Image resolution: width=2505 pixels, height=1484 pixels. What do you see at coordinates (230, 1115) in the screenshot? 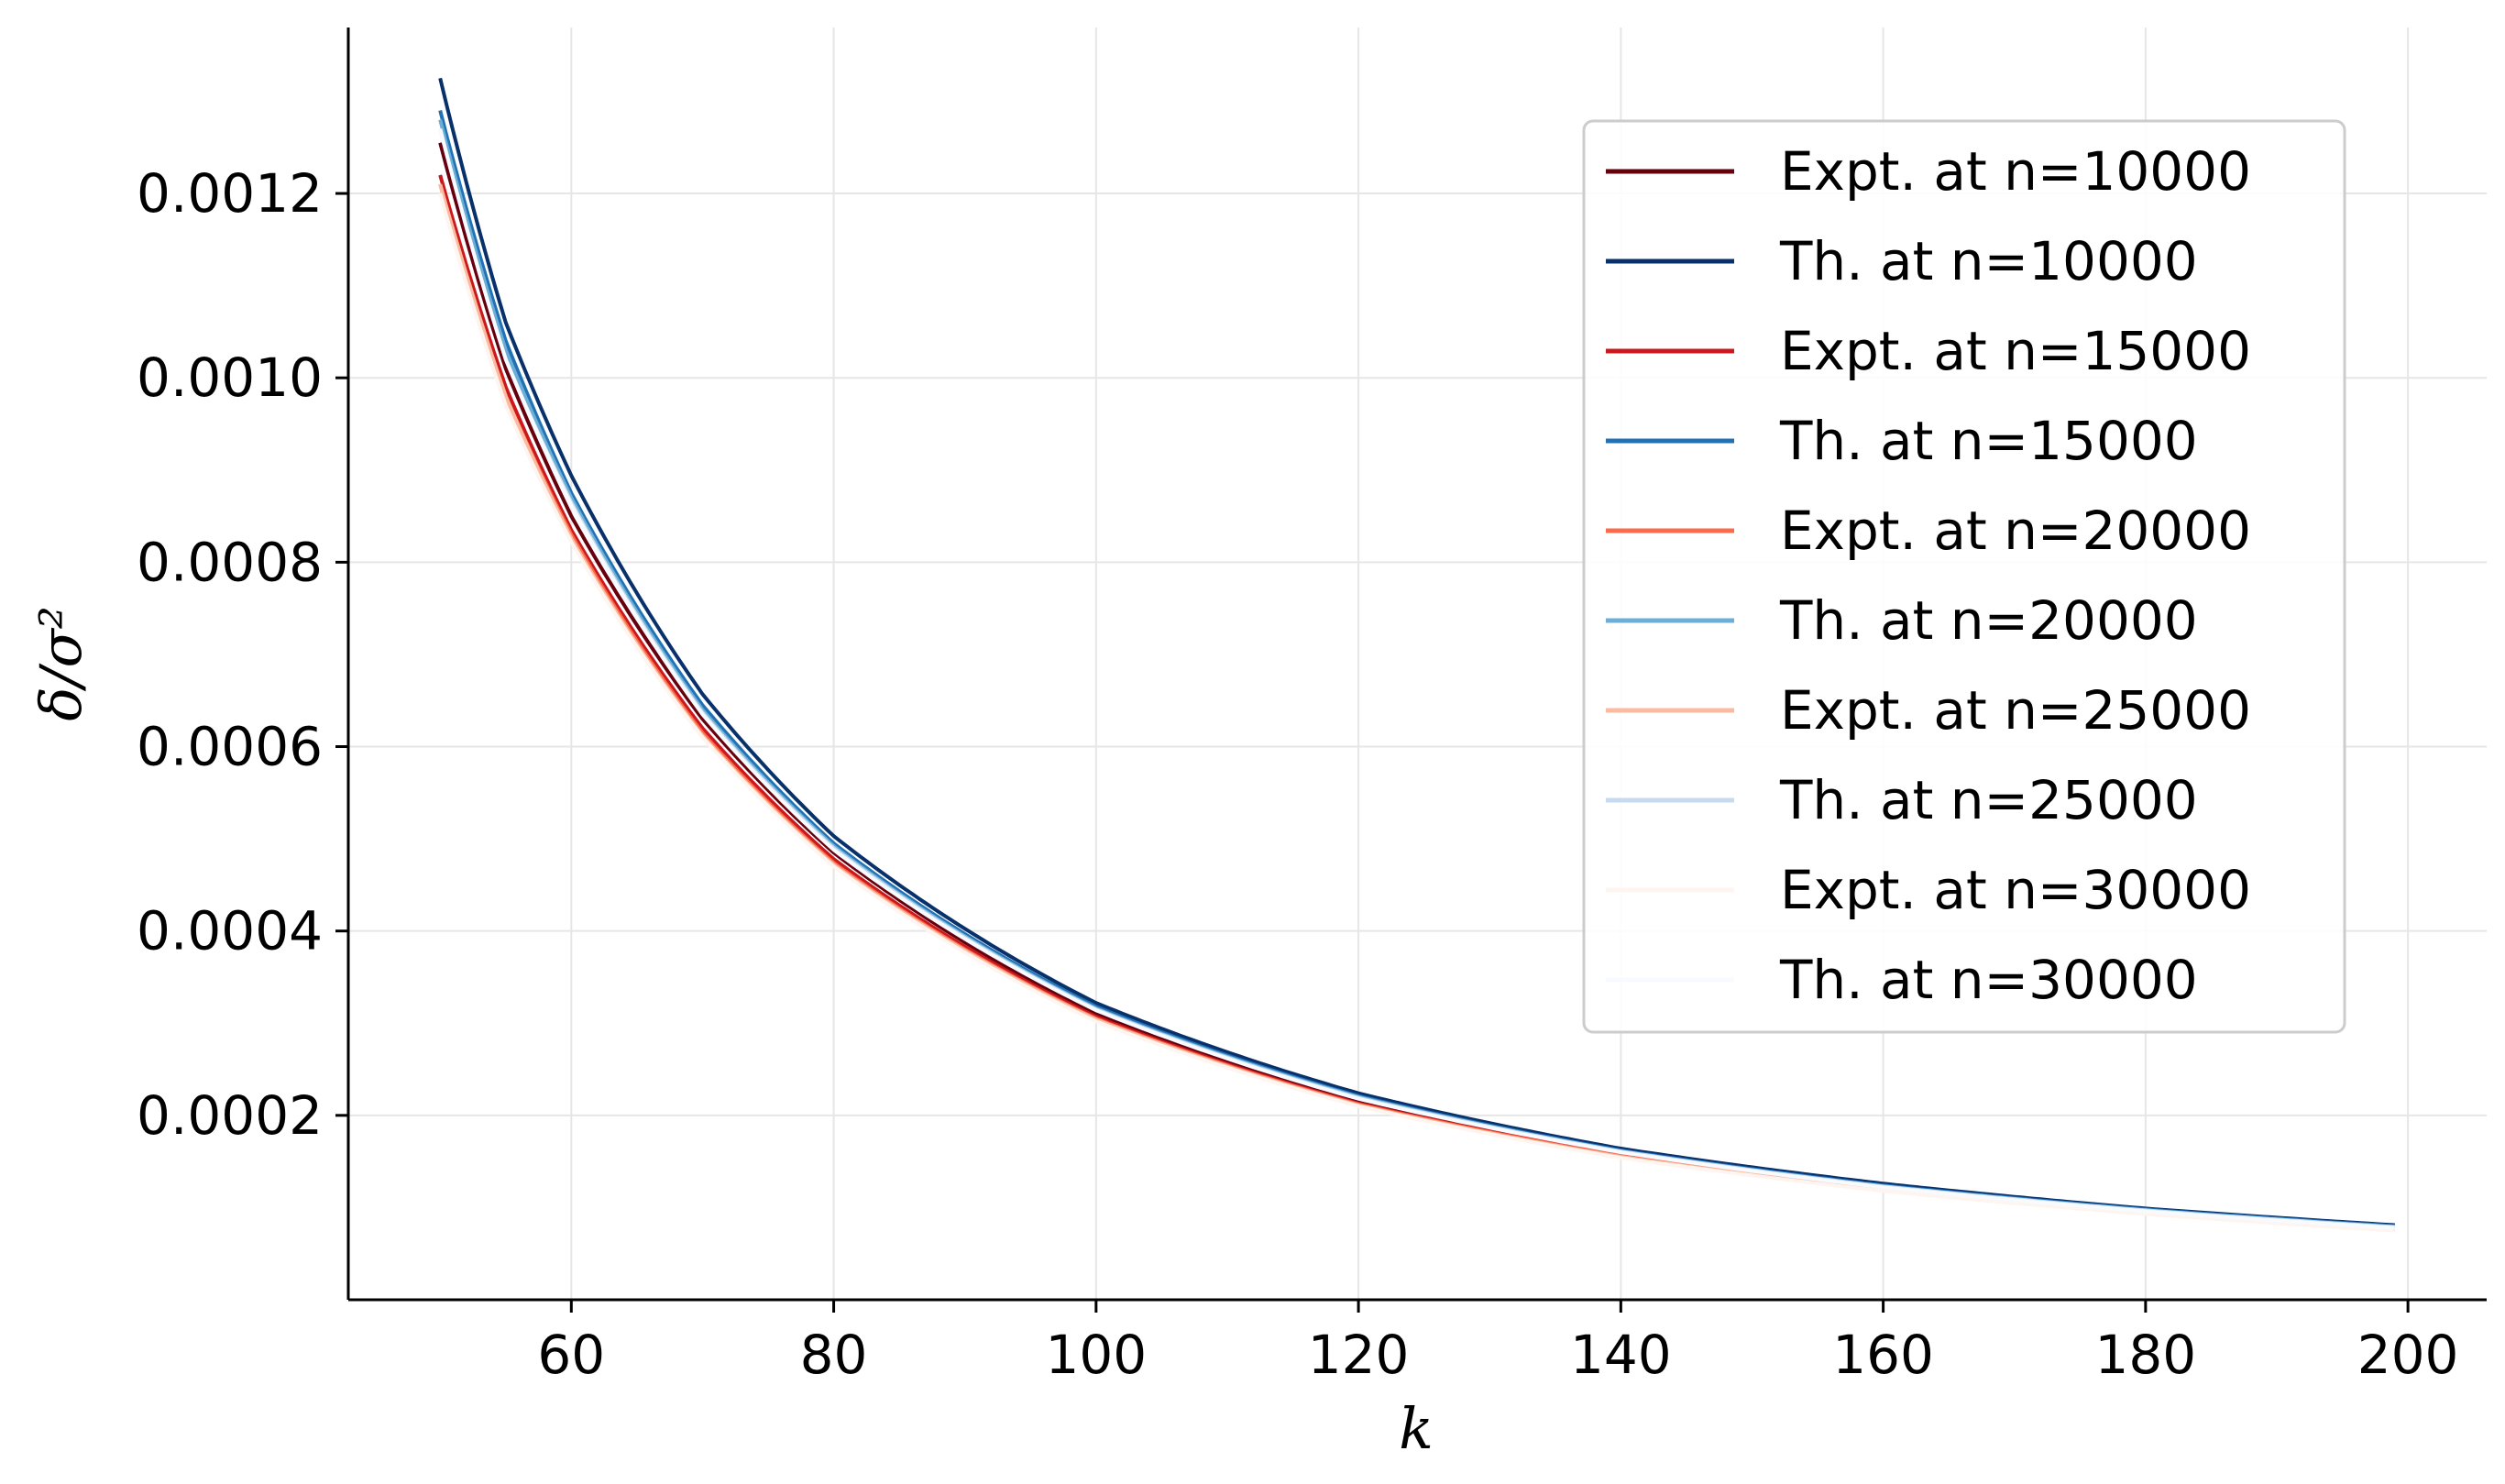
I see `y-tick-label: 0.0002` at bounding box center [230, 1115].